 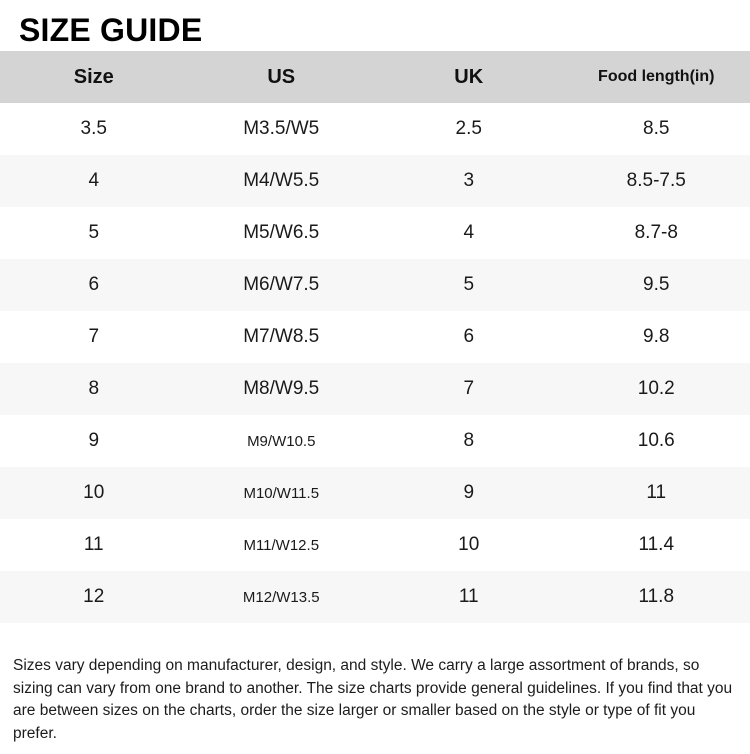 What do you see at coordinates (469, 181) in the screenshot?
I see `cell-uk: 3` at bounding box center [469, 181].